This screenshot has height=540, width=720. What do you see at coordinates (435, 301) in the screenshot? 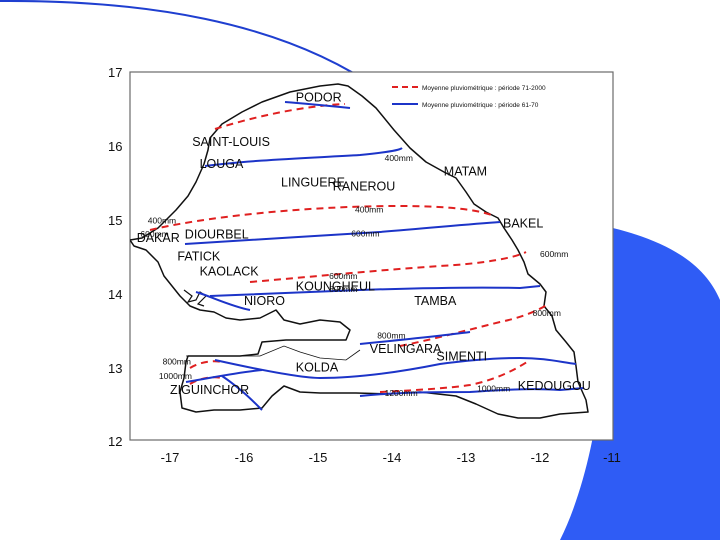
I see `city-label: TAMBA` at bounding box center [435, 301].